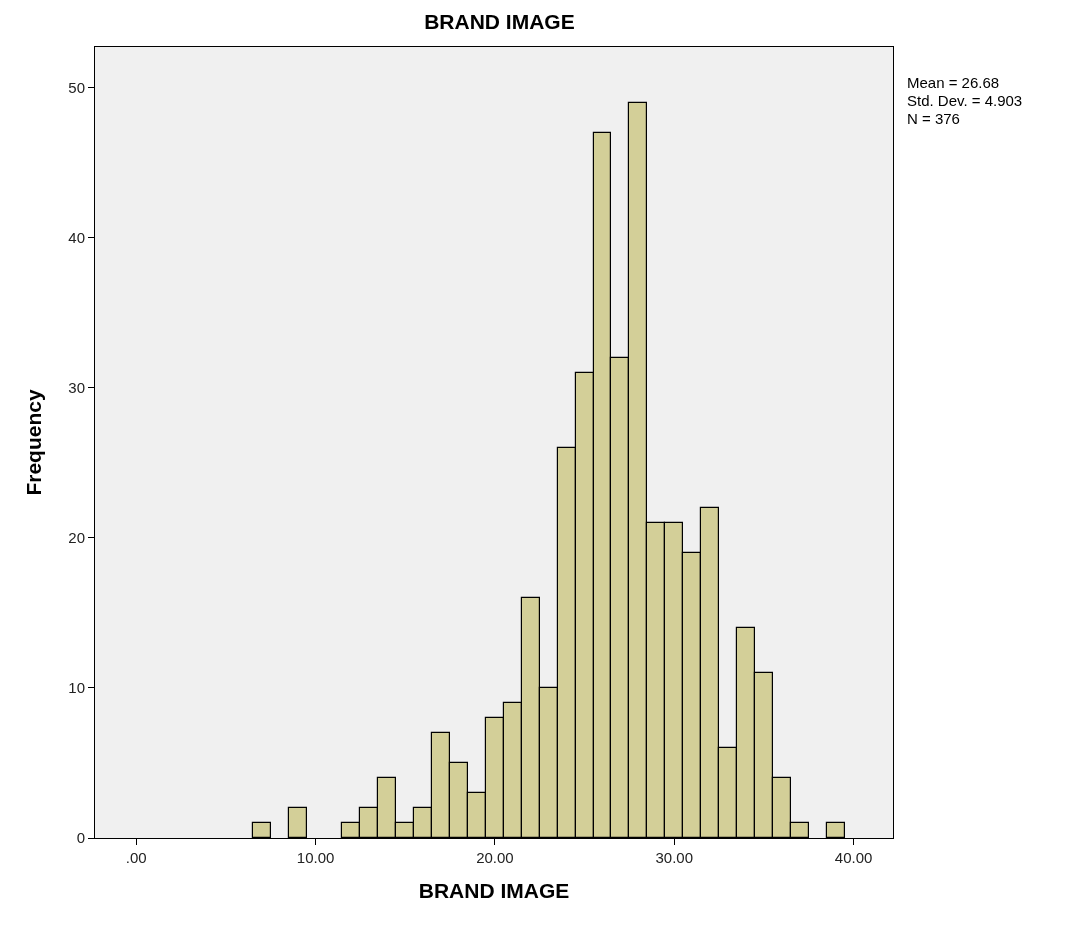 This screenshot has width=1074, height=929. What do you see at coordinates (965, 100) in the screenshot?
I see `text: Std. Dev. = 4.903` at bounding box center [965, 100].